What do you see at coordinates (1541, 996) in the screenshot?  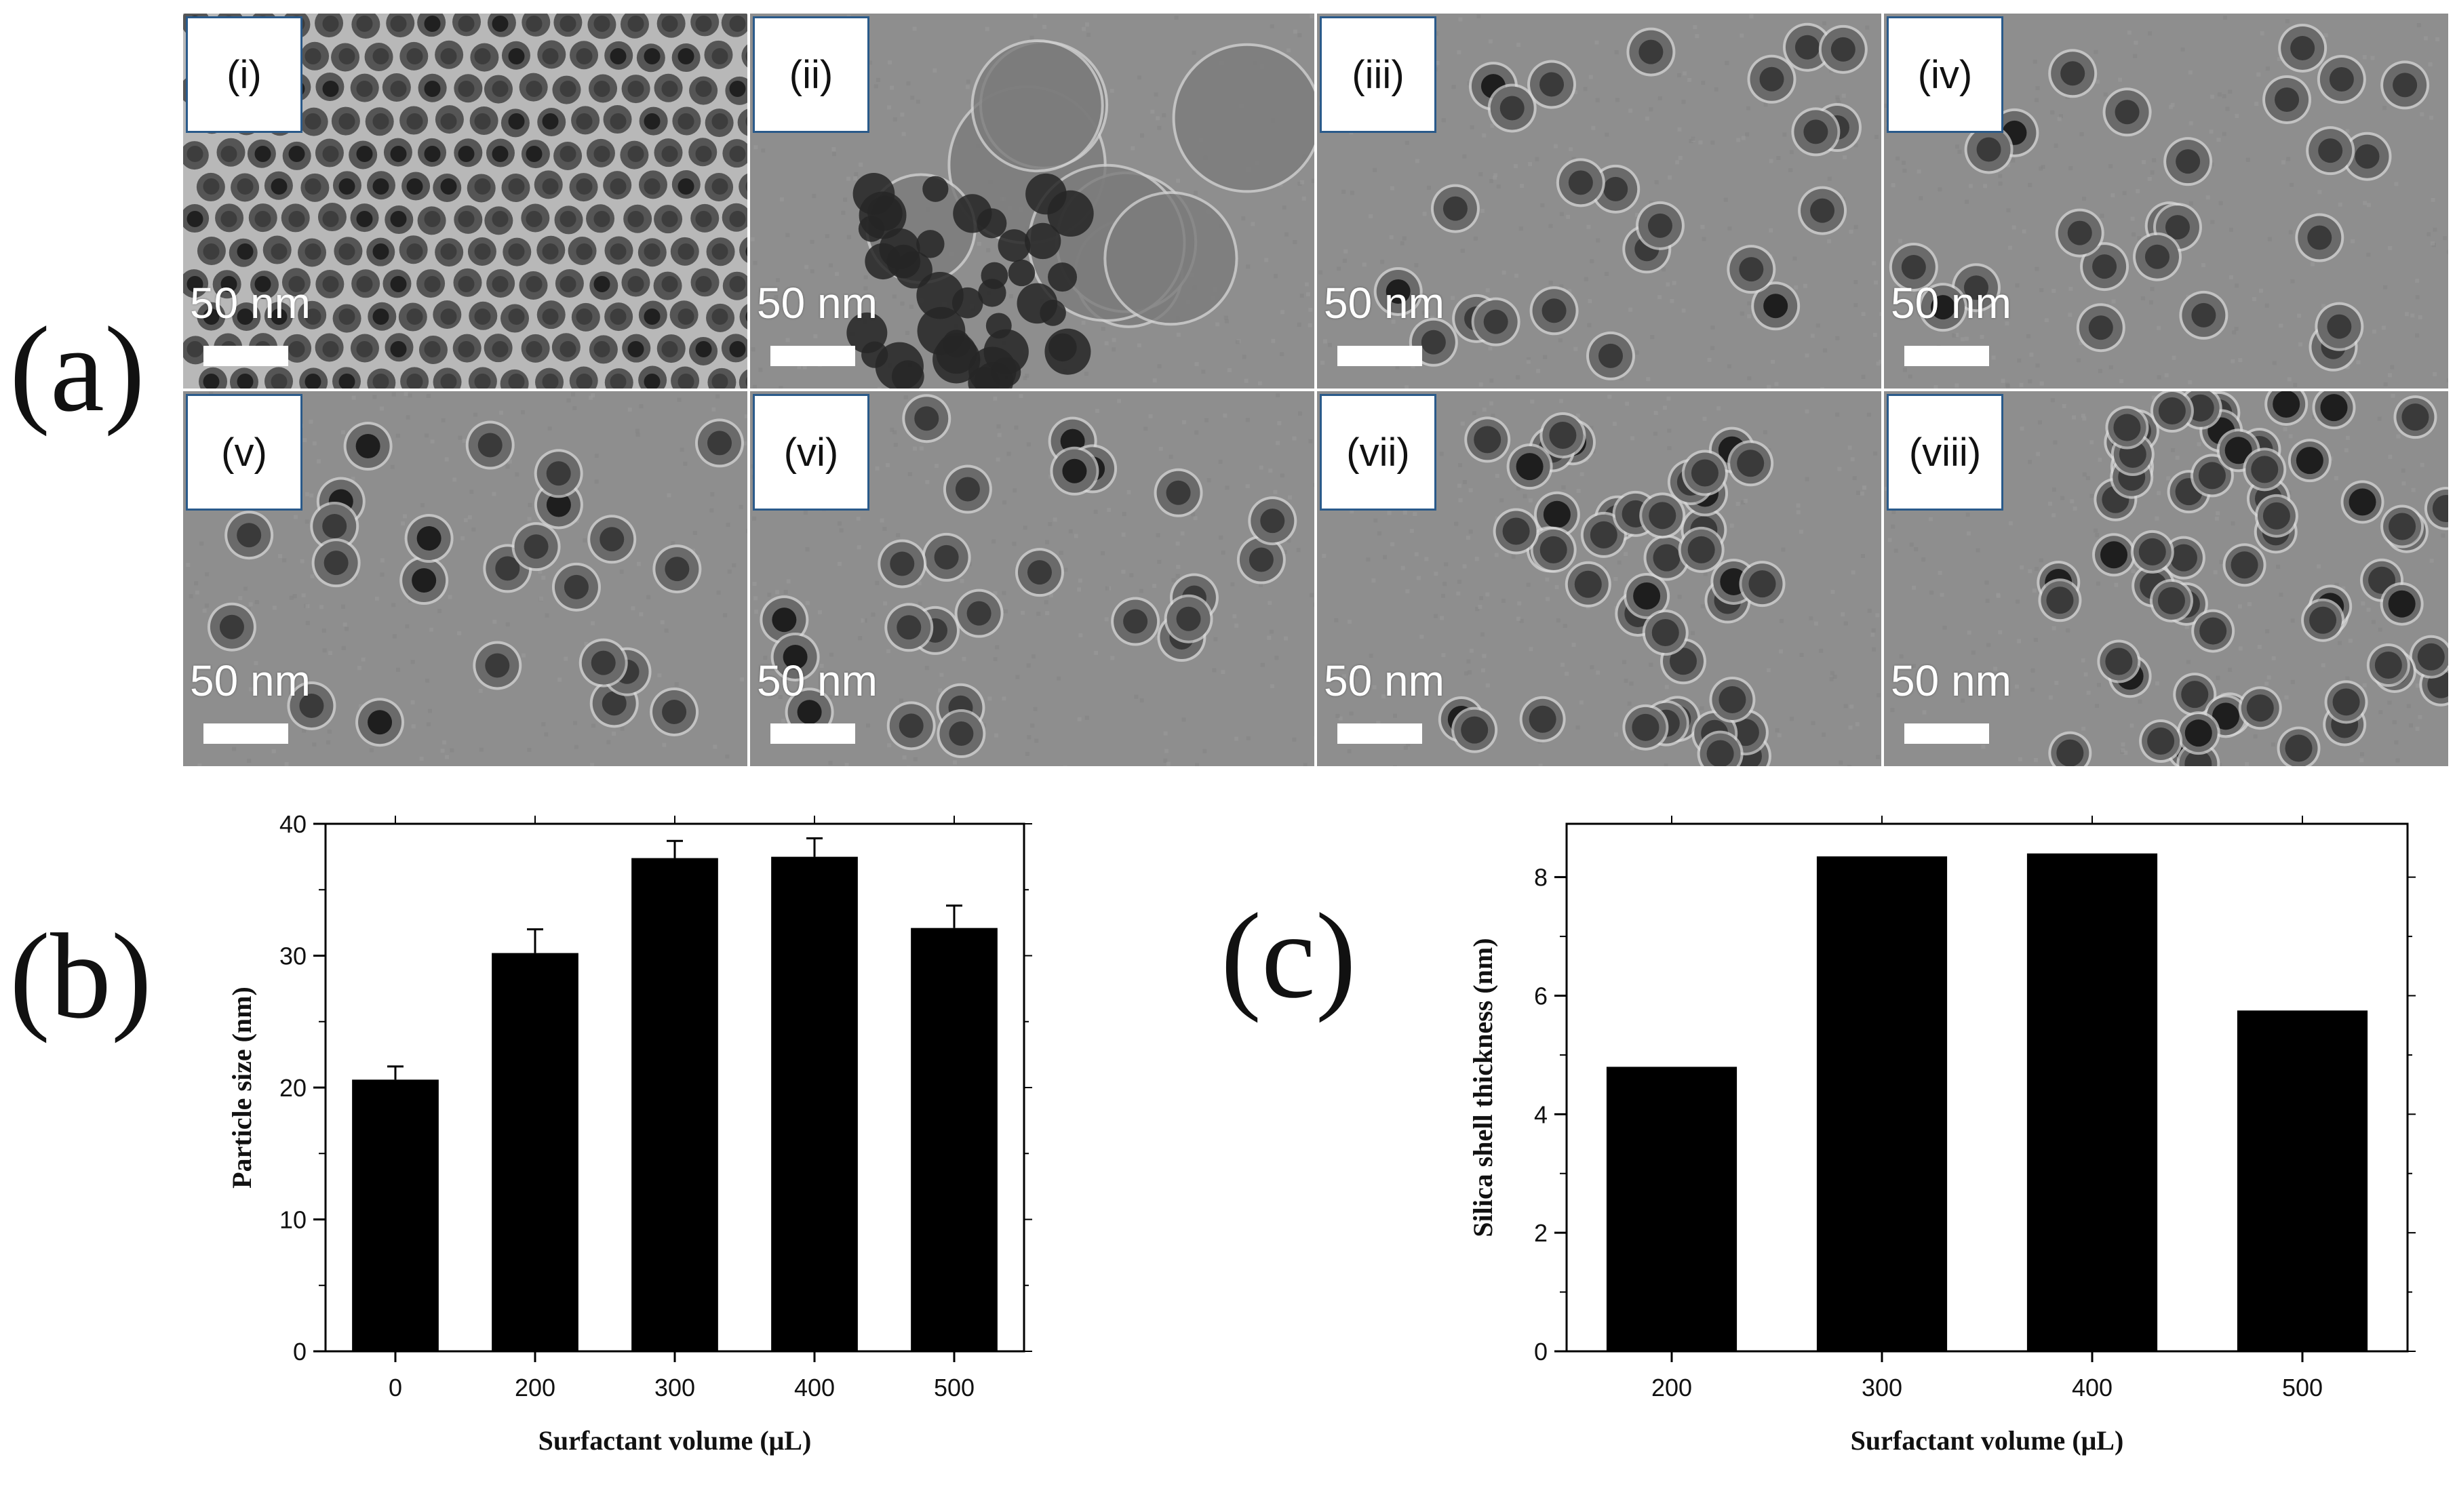 I see `y-tick-label: 6` at bounding box center [1541, 996].